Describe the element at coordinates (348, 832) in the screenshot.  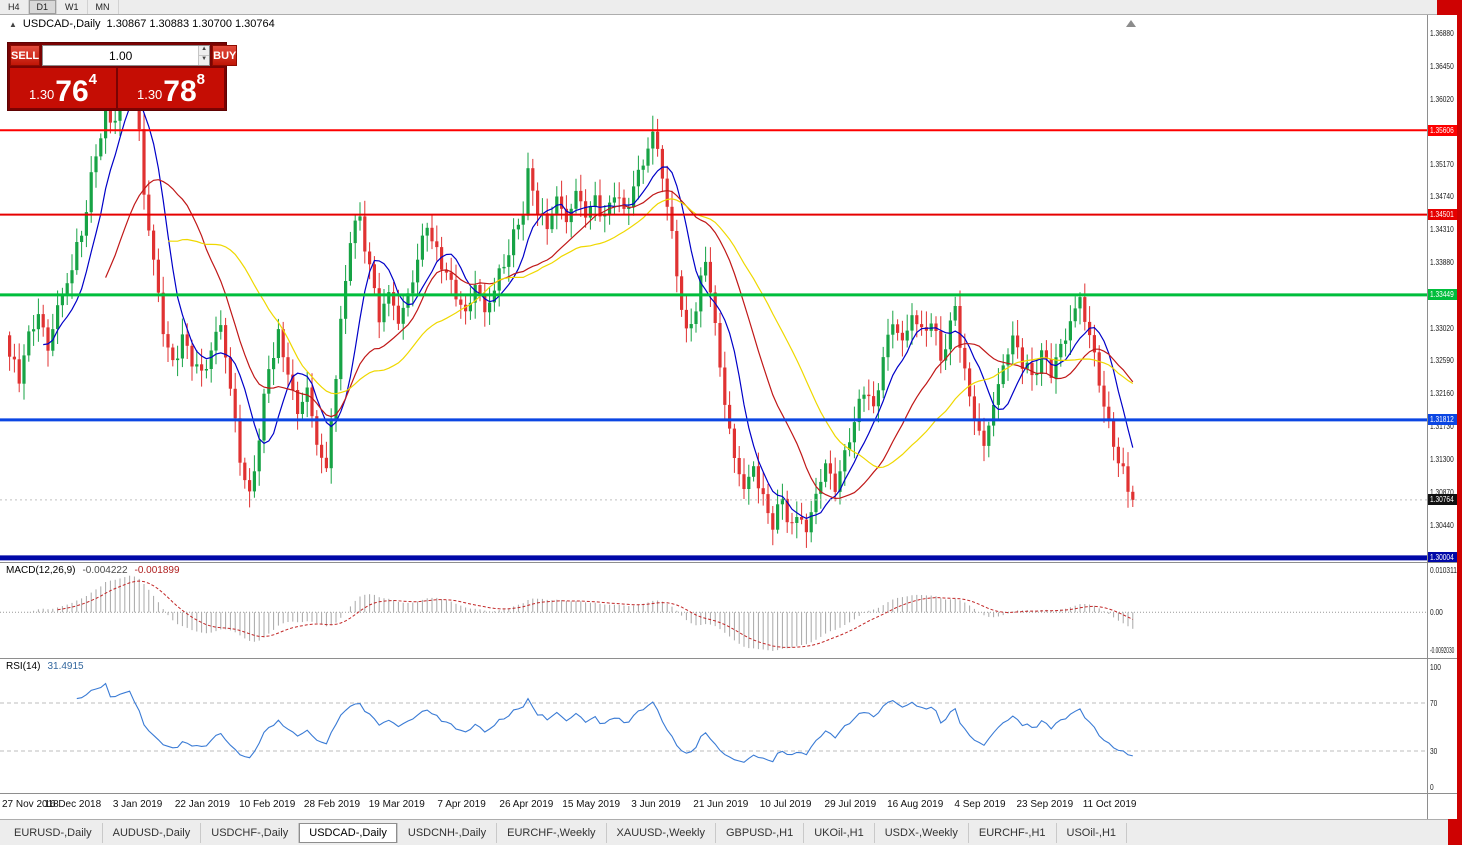
I see `tab-usdcad-daily: USDCAD-,Daily` at that location.